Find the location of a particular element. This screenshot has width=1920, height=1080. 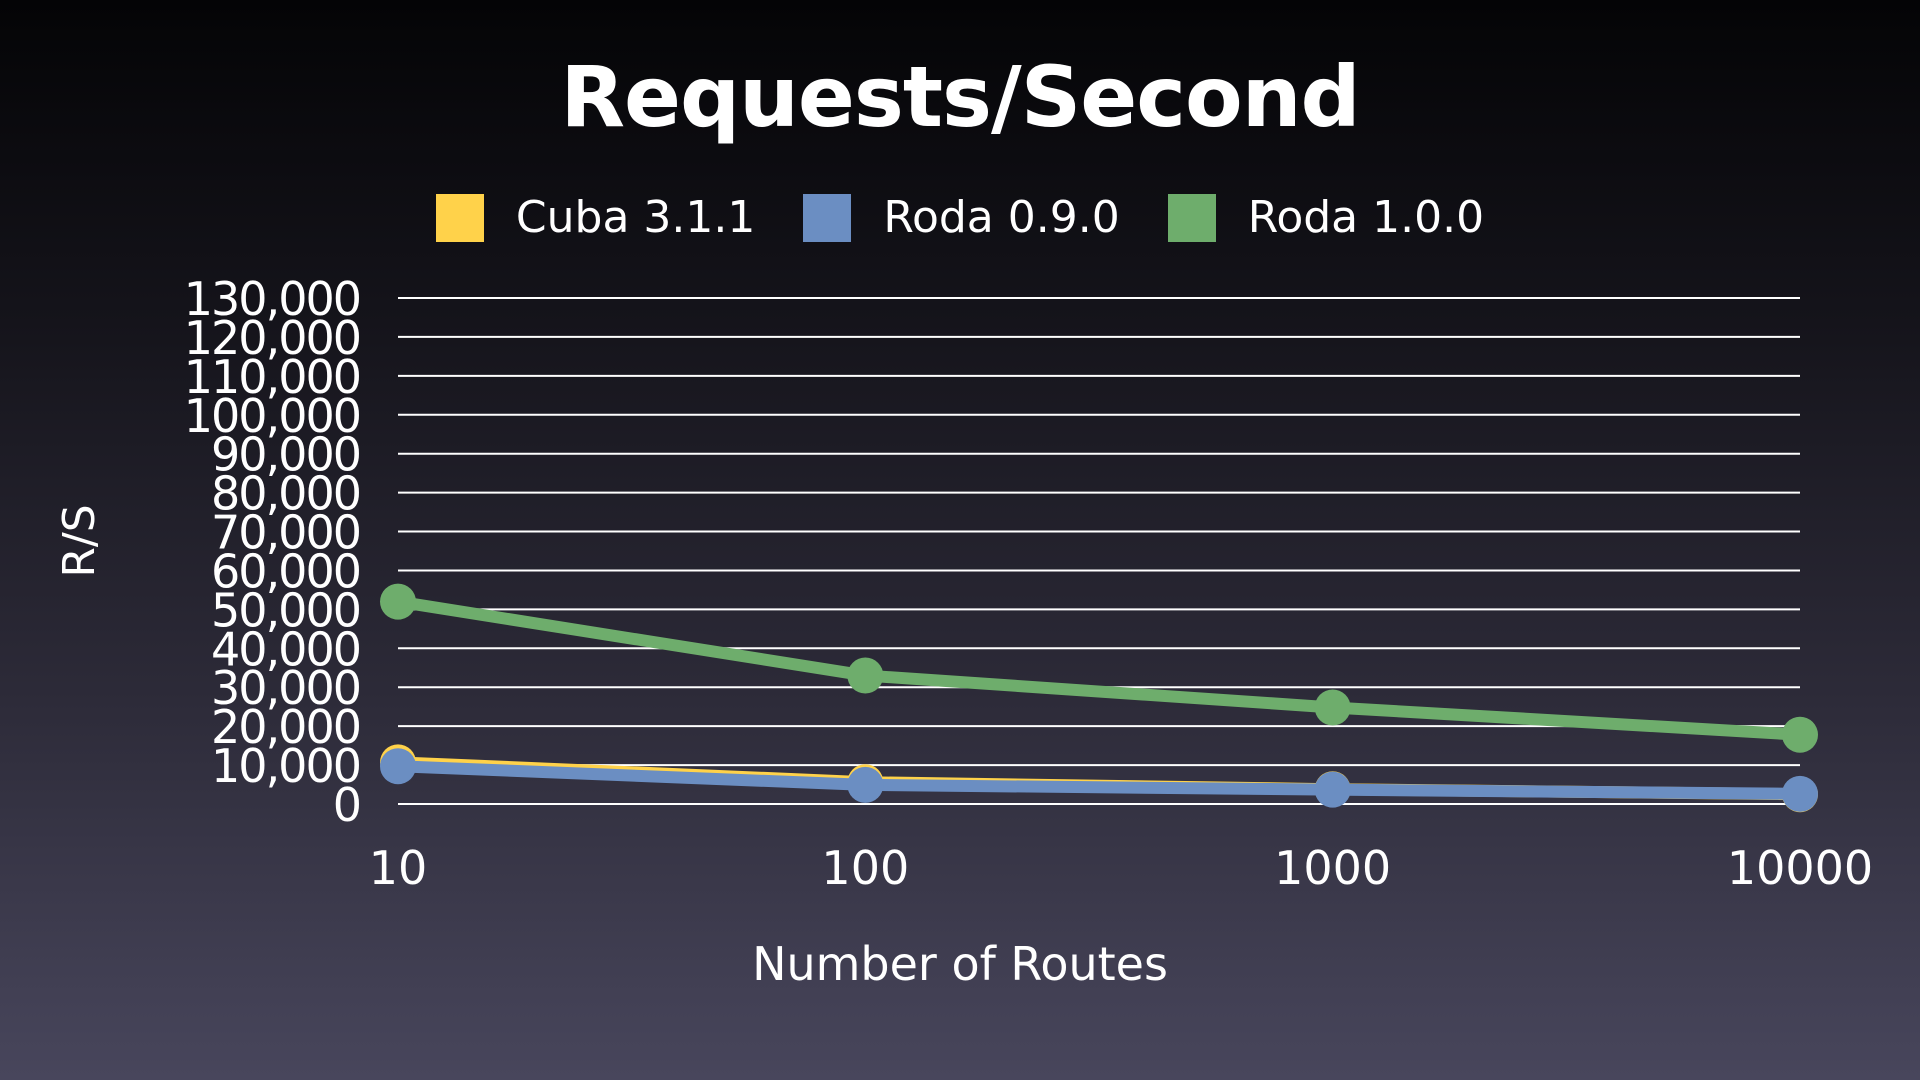

y-tick-label: 40,000 is located at coordinates (285, 649).